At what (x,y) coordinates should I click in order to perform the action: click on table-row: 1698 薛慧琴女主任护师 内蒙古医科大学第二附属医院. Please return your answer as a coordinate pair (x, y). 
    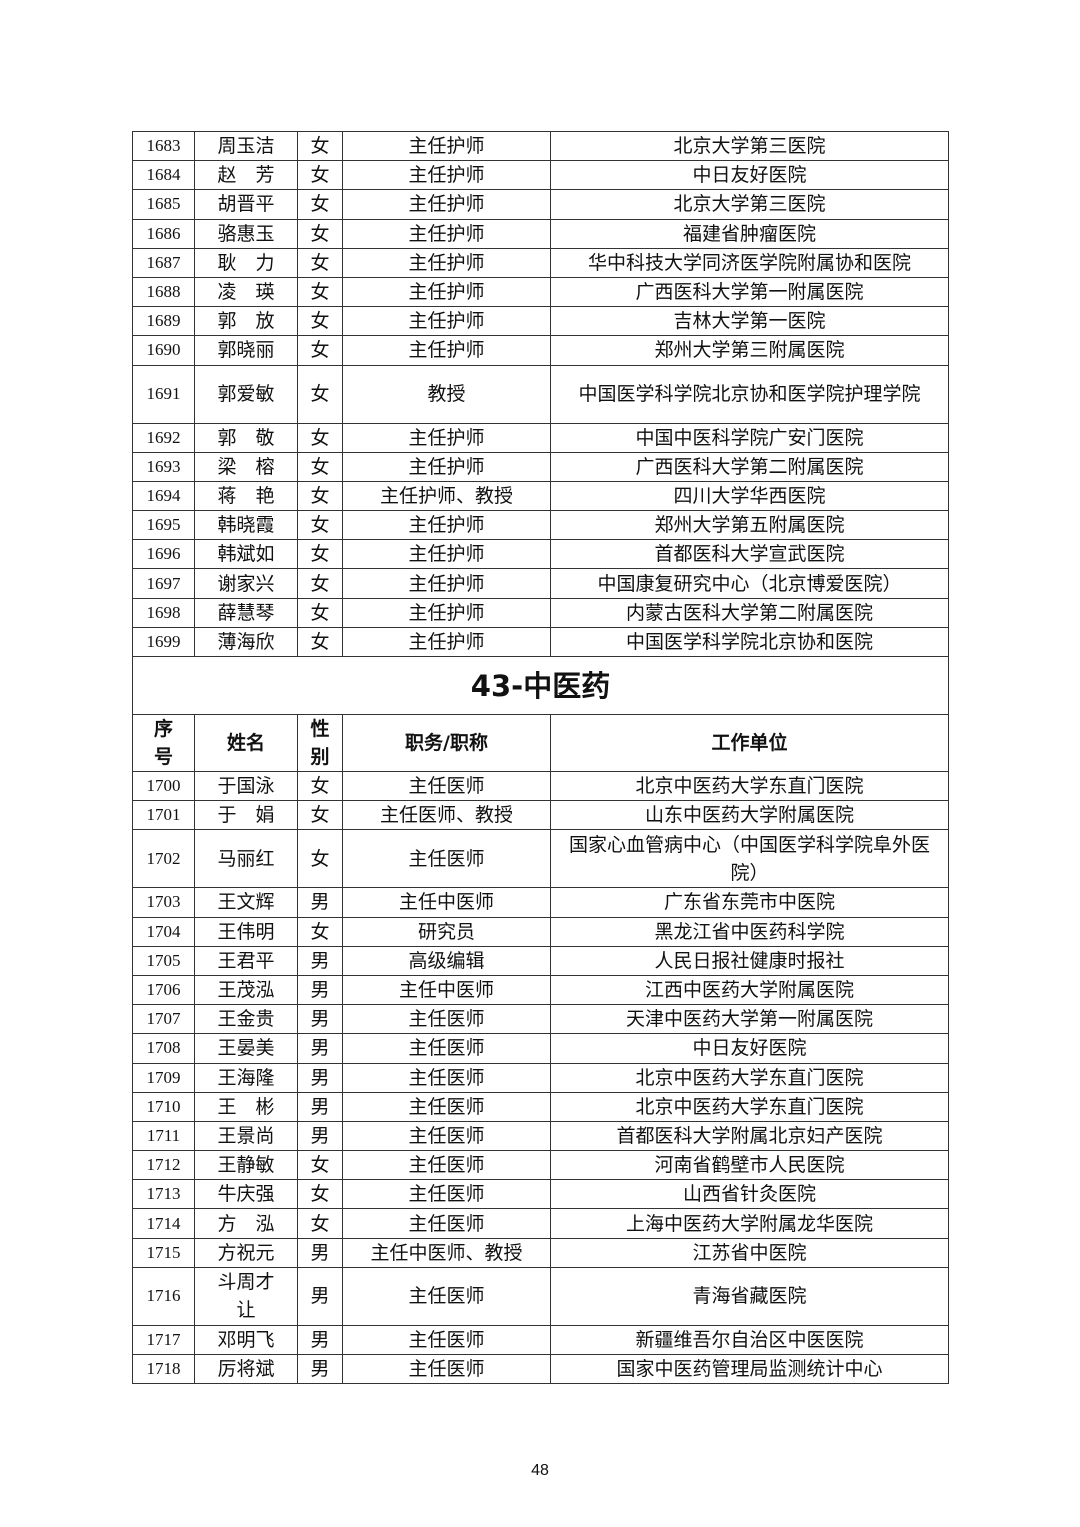
    Looking at the image, I should click on (540, 612).